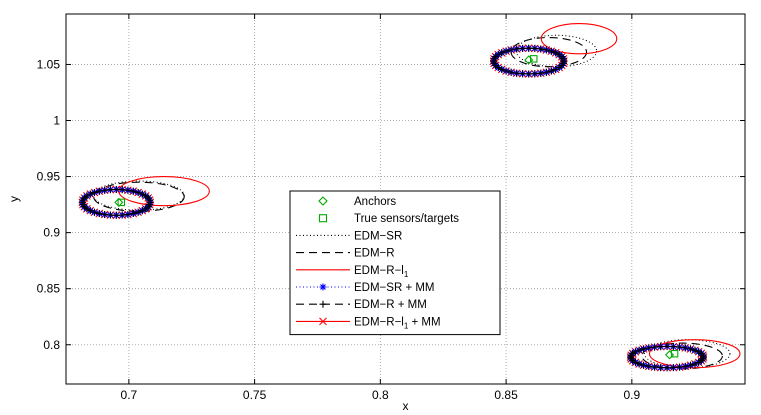 This screenshot has width=761, height=415. I want to click on legend-entry-edm_r_mm: EDM−R + MM, so click(361, 305).